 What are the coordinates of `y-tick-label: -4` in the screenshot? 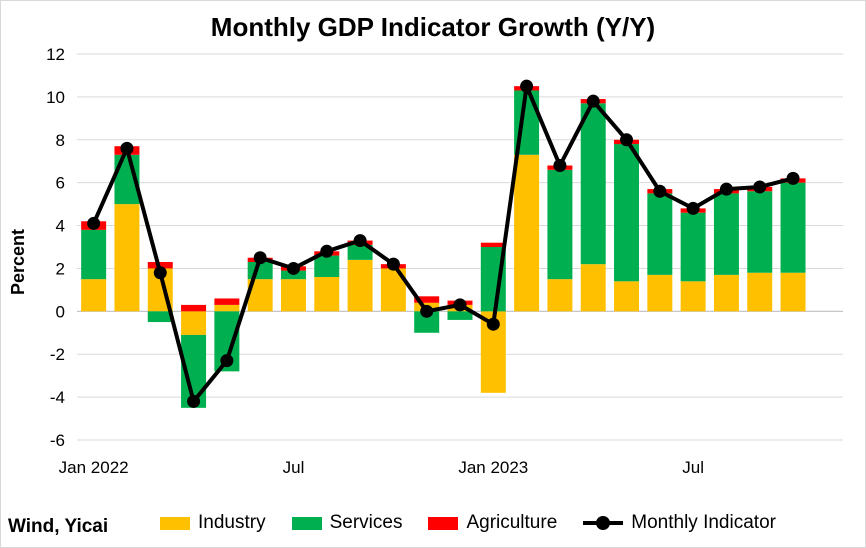 It's located at (57, 397).